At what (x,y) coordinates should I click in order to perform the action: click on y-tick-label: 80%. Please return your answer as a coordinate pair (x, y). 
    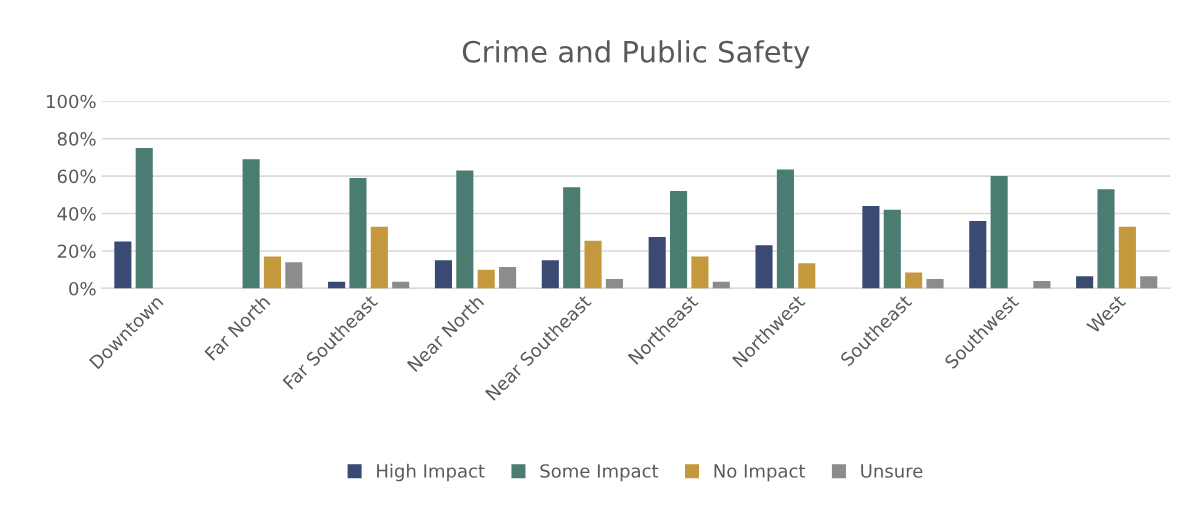
    Looking at the image, I should click on (76, 139).